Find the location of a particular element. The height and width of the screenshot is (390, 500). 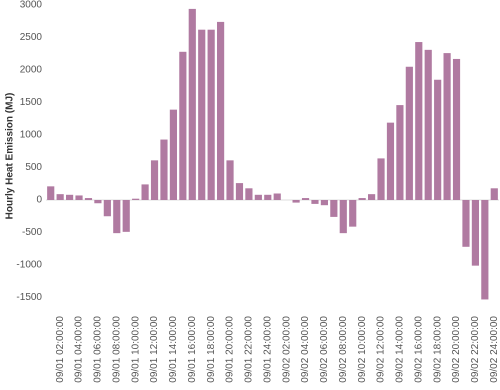

x-tick-label: 09/02 22:00:00 is located at coordinates (475, 349).